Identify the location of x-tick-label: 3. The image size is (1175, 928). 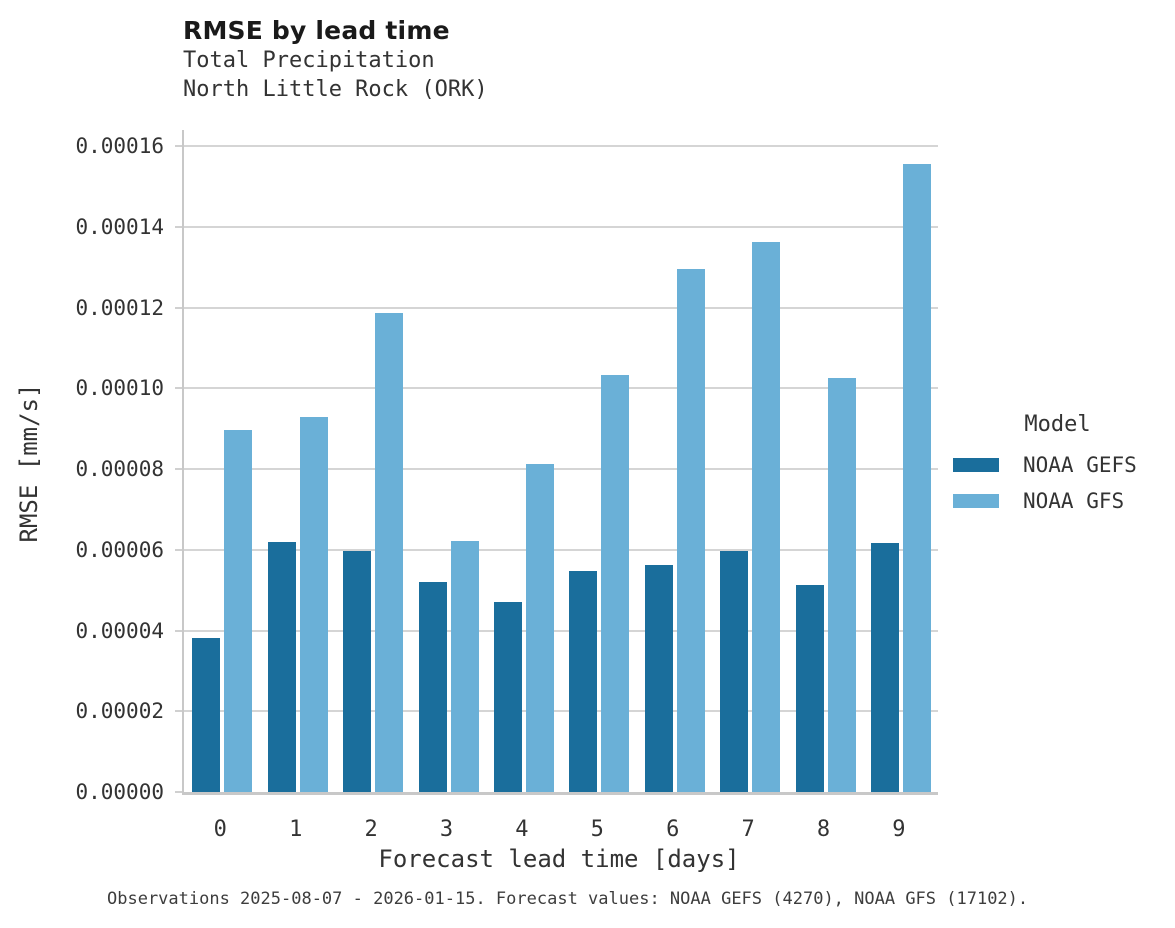
(446, 829).